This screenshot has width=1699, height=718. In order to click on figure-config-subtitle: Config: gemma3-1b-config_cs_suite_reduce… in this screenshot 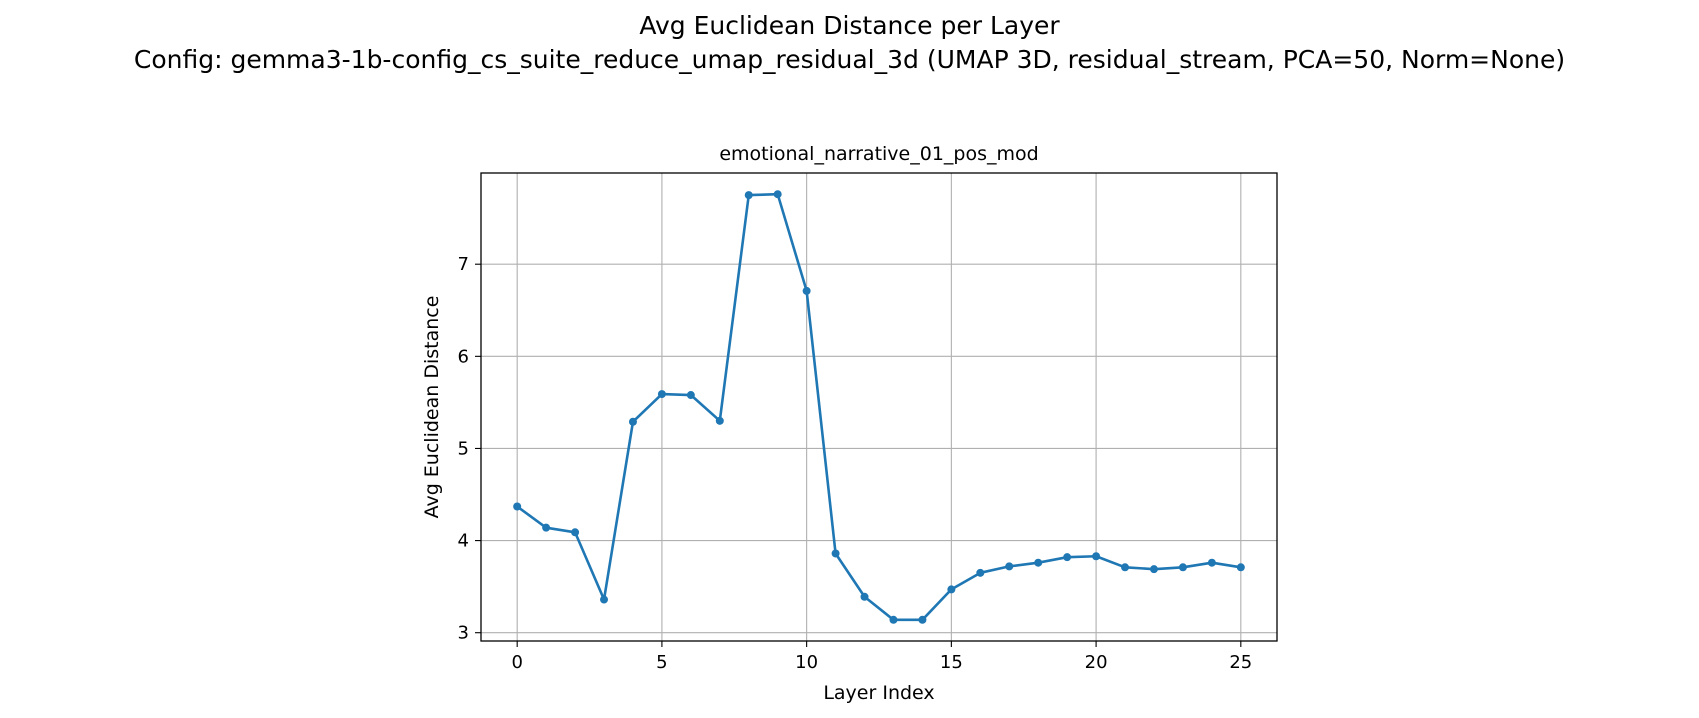, I will do `click(849, 59)`.